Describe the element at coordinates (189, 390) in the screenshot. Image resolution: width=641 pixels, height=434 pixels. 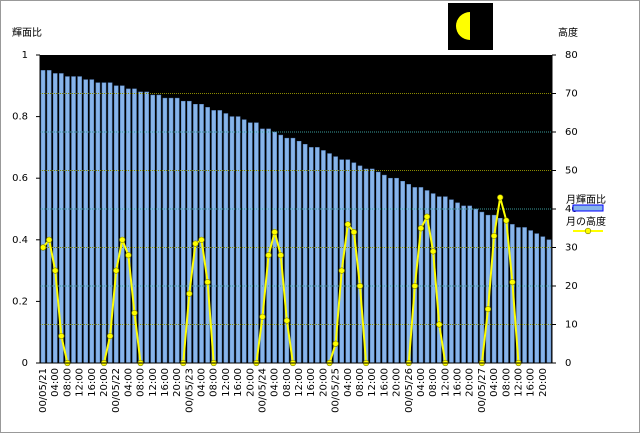
I see `x-tick-label: 00/05/23` at that location.